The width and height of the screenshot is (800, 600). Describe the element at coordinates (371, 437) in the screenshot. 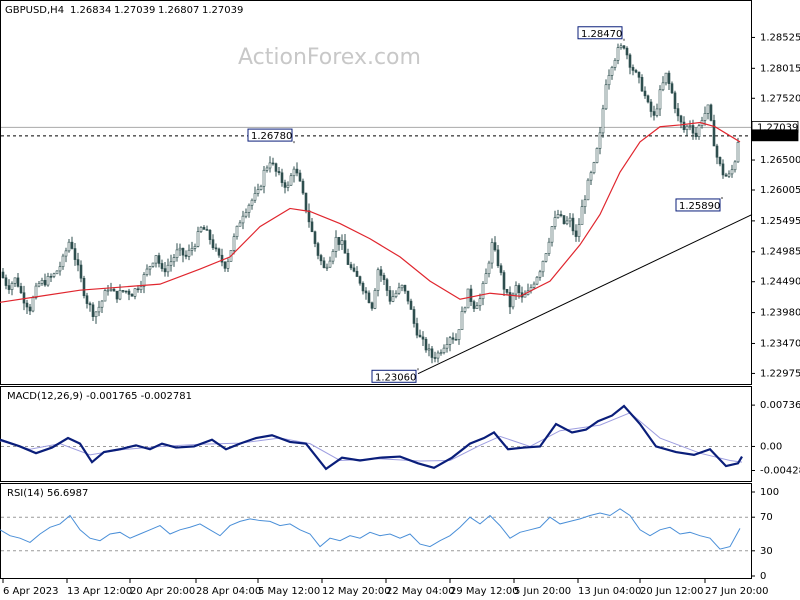

I see `macd-line` at that location.